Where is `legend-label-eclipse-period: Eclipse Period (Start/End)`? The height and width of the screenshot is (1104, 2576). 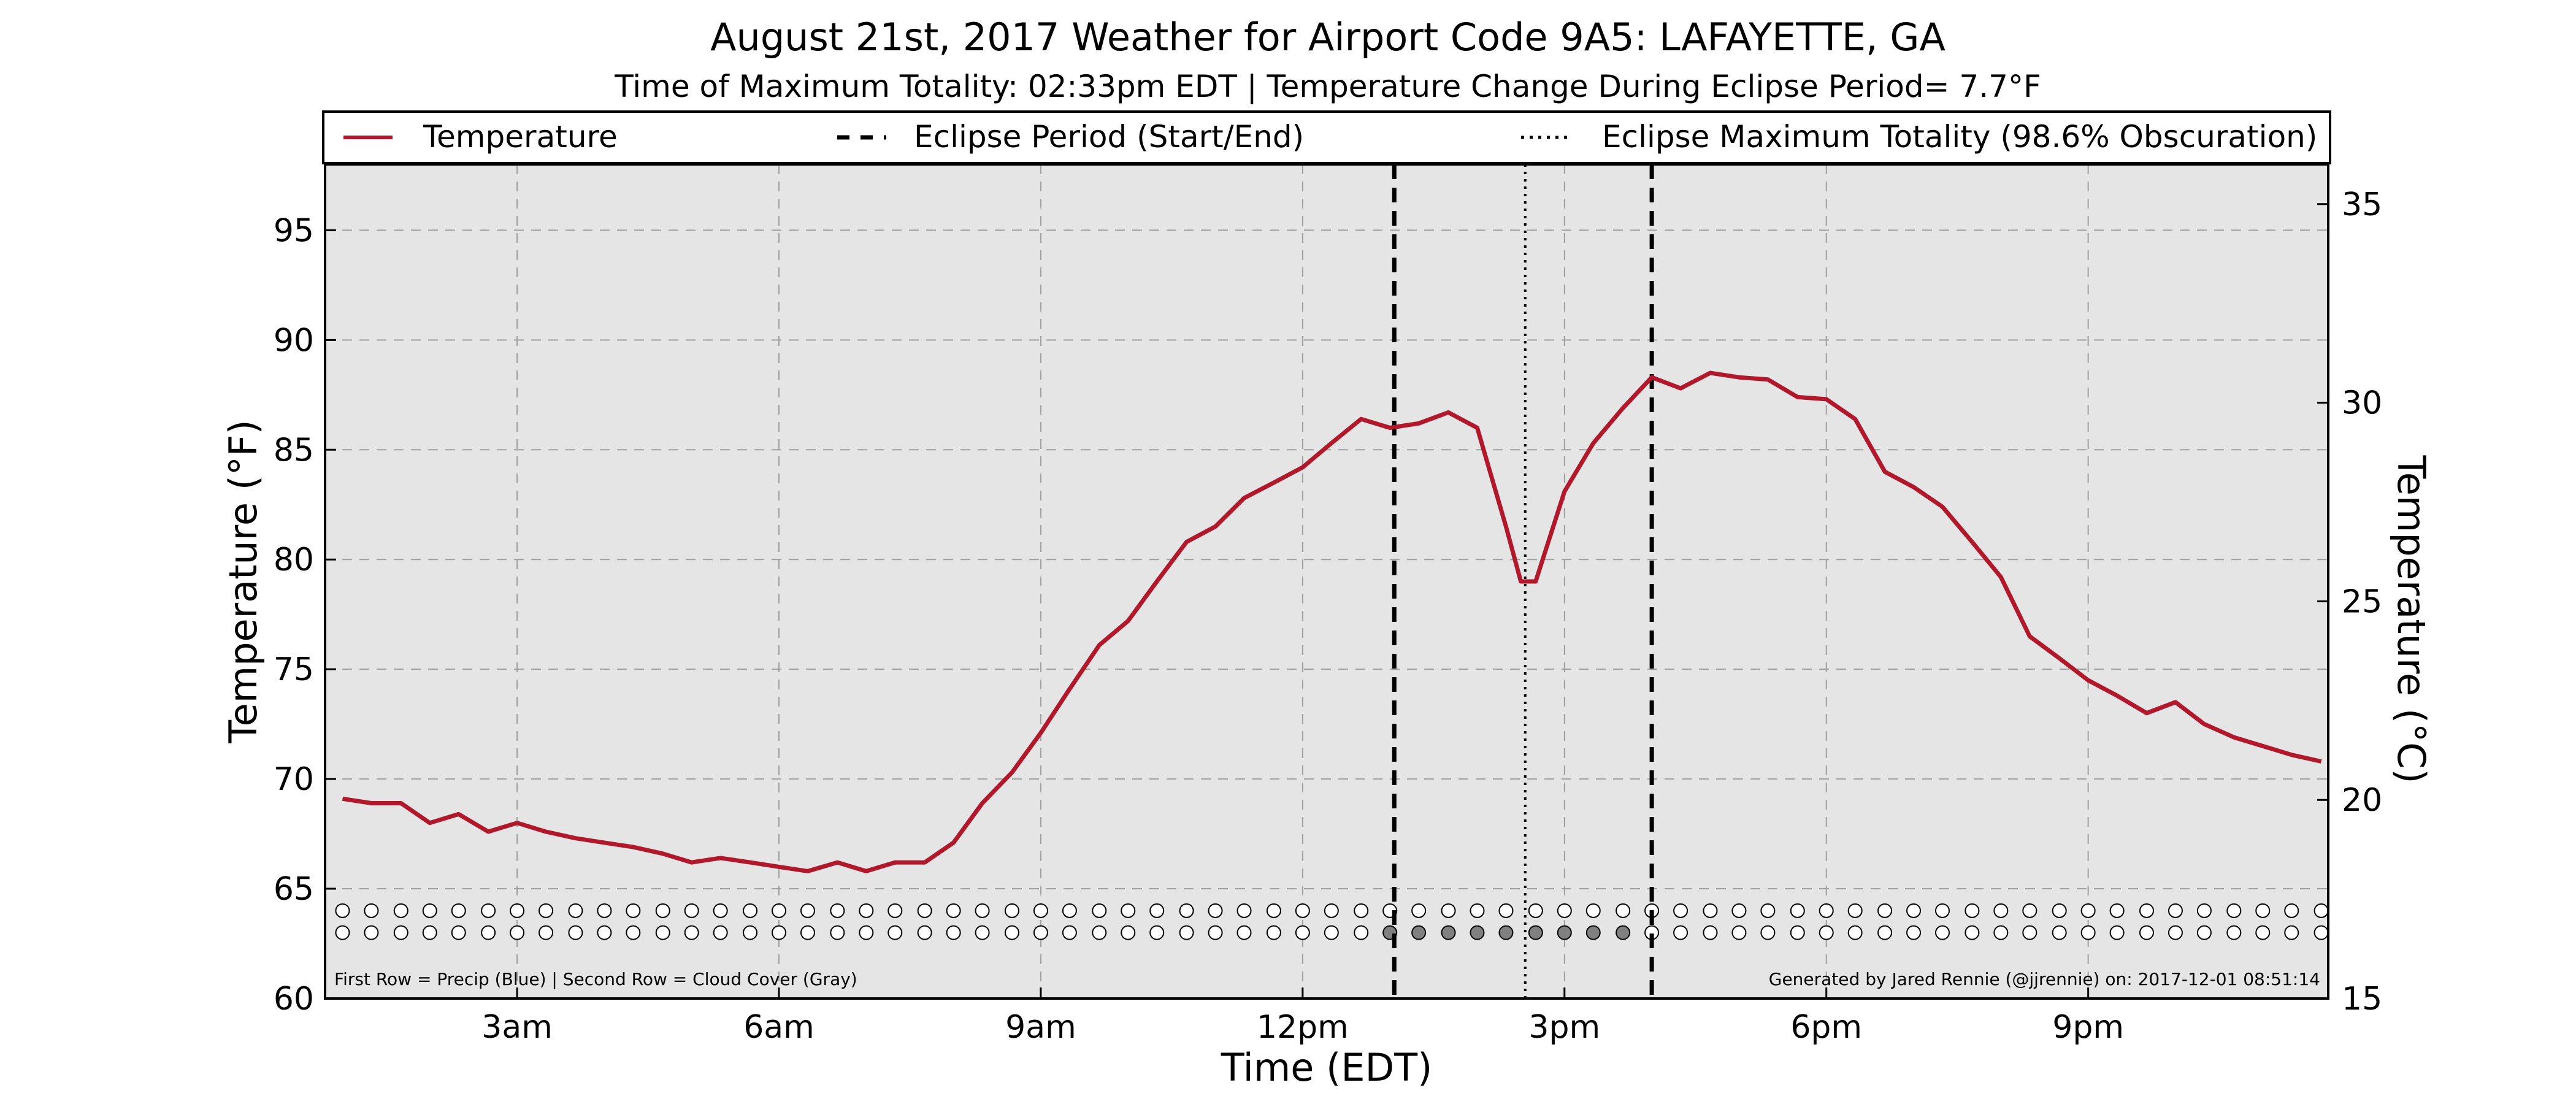
legend-label-eclipse-period: Eclipse Period (Start/End) is located at coordinates (1109, 137).